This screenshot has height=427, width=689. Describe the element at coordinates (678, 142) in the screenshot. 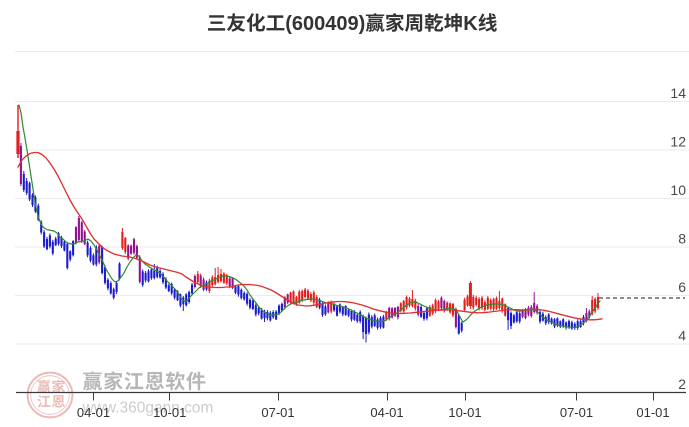

I see `svg-text: 12` at that location.